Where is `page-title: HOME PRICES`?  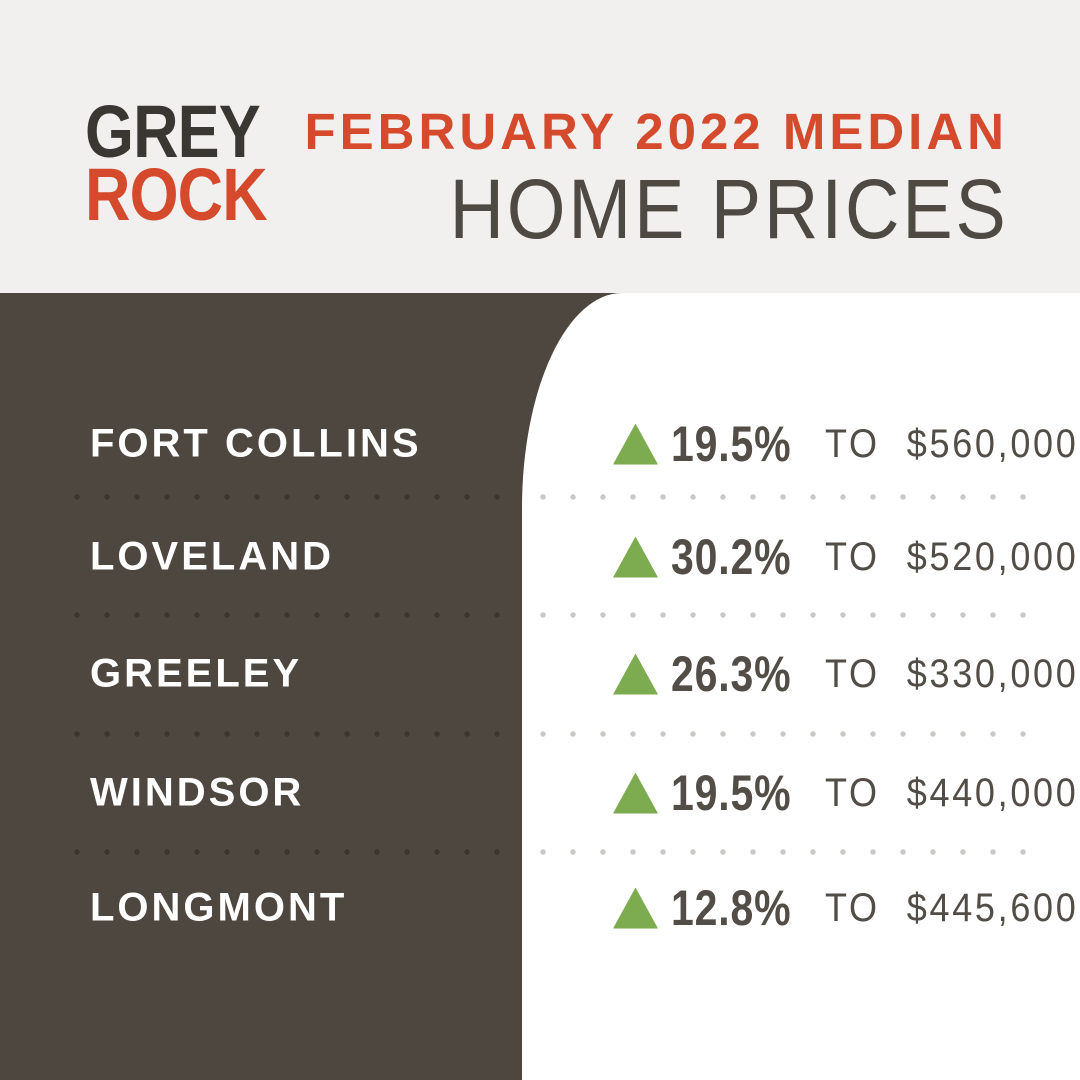
page-title: HOME PRICES is located at coordinates (728, 209).